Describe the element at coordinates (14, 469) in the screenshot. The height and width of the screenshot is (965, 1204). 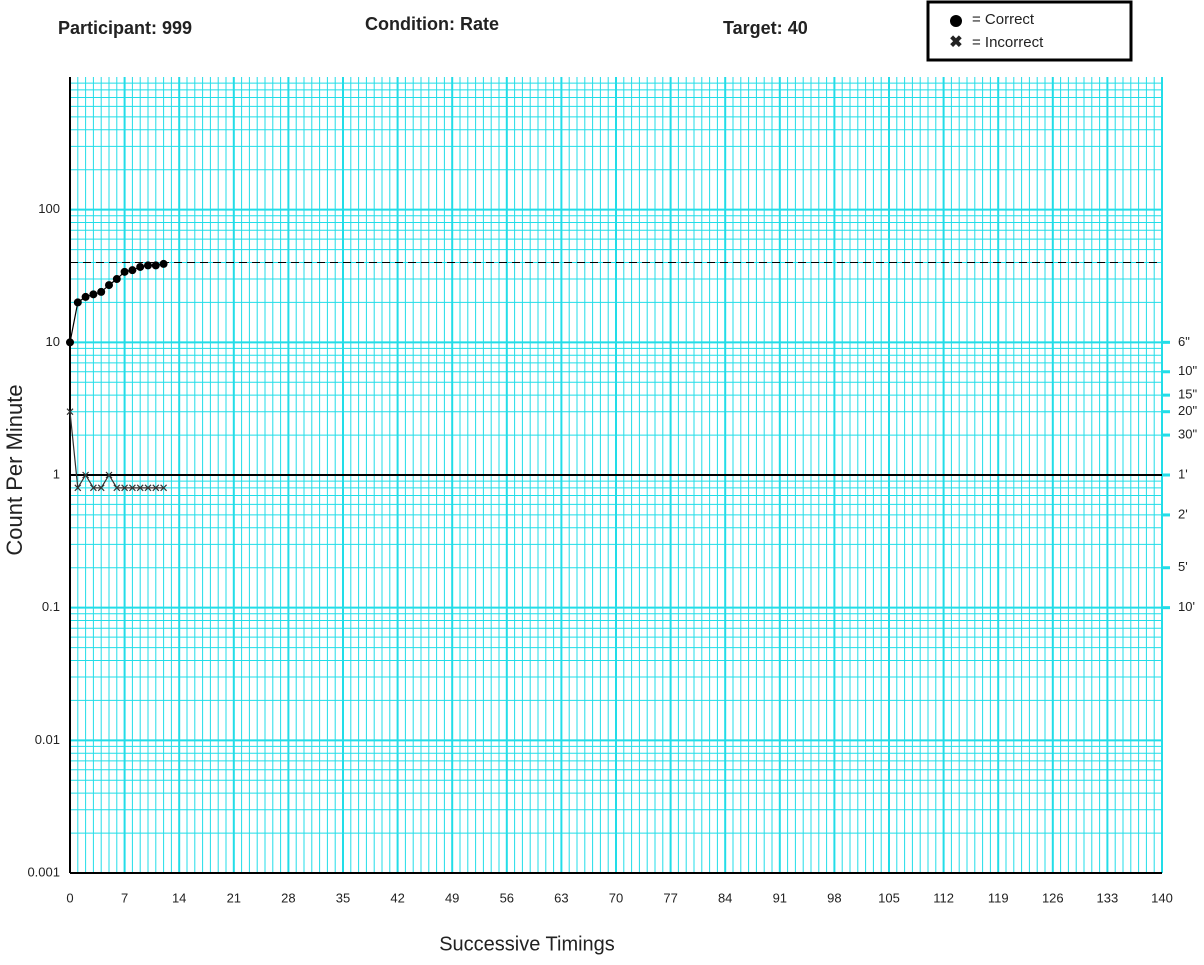
I see `y-axis-label: Count Per Minute` at that location.